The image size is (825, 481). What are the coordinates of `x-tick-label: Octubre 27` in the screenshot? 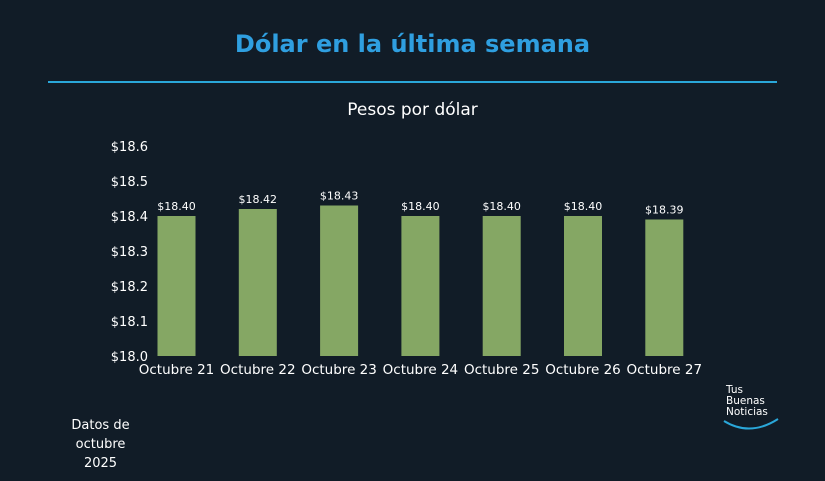 It's located at (665, 370).